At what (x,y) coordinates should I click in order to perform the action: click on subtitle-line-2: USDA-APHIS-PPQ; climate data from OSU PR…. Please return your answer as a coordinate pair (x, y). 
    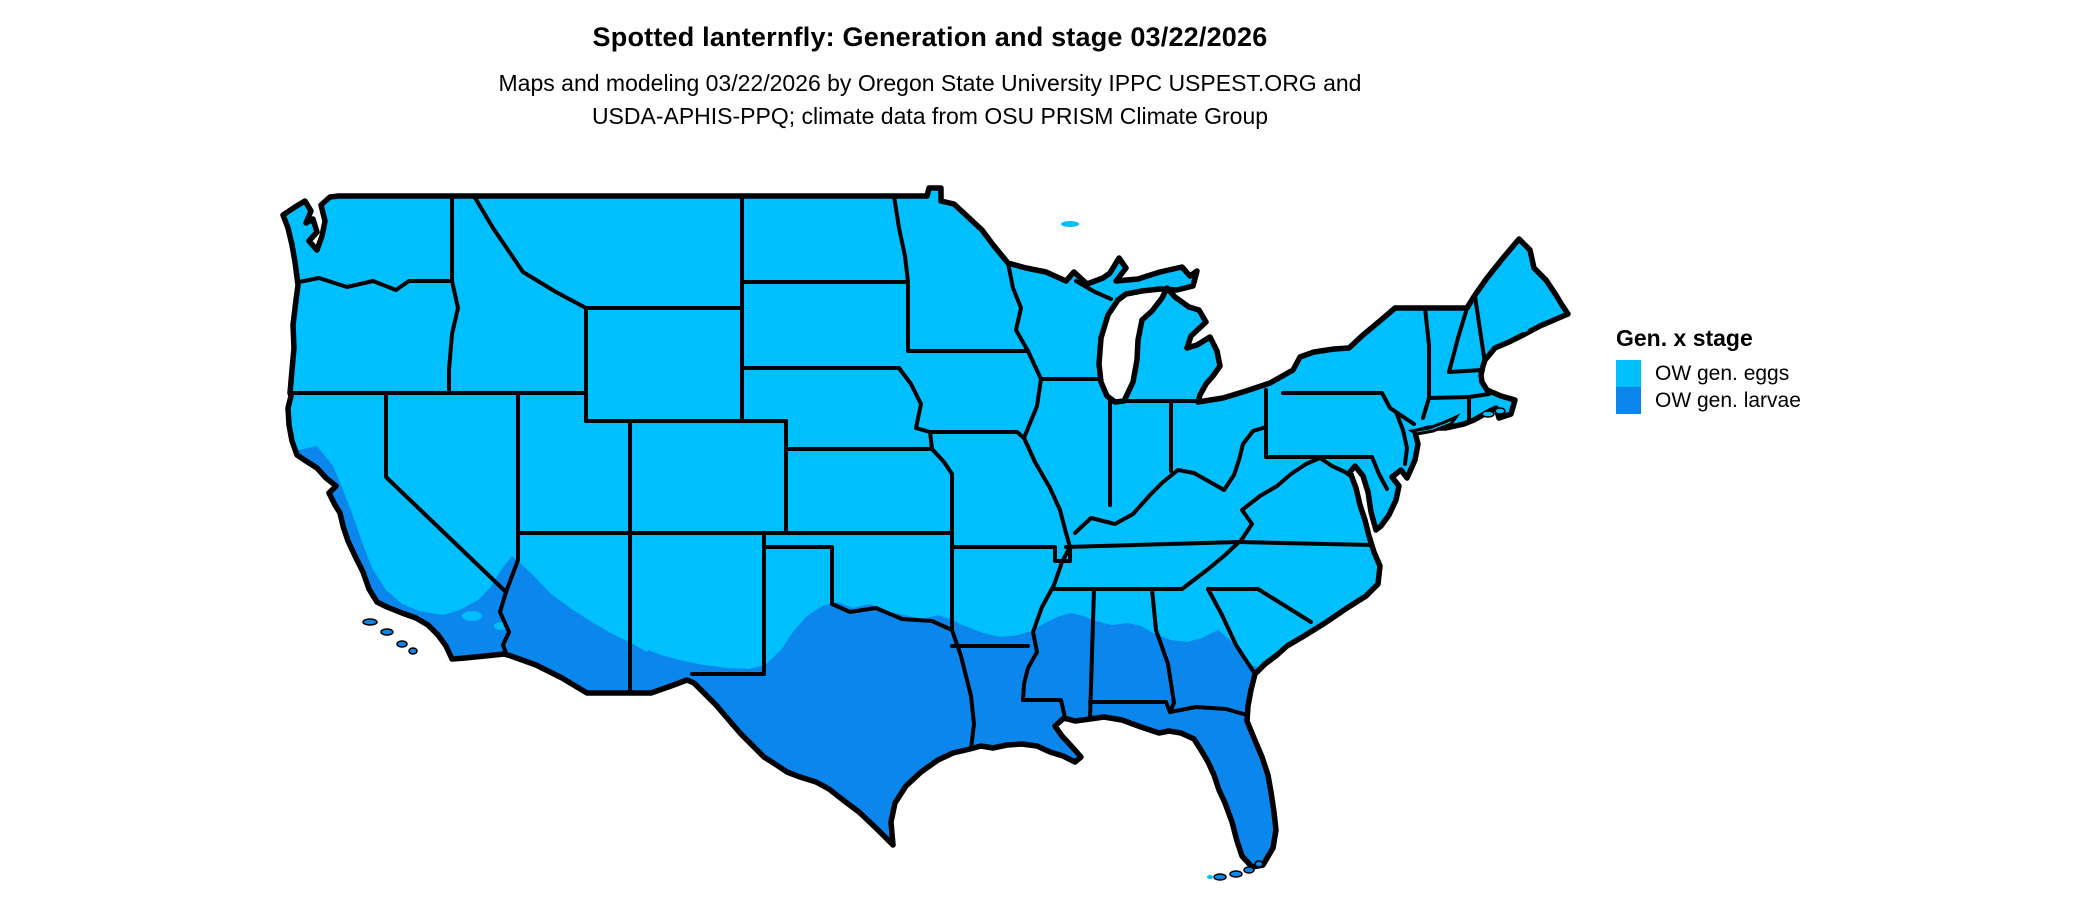
    Looking at the image, I should click on (930, 116).